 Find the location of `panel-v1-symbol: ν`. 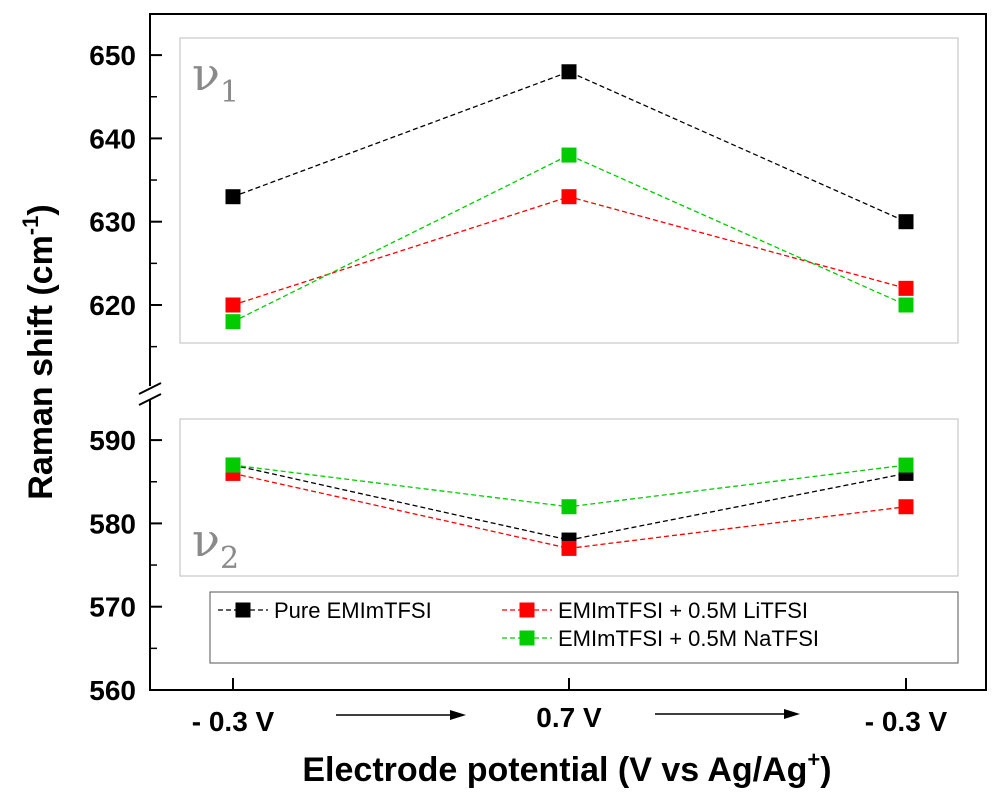

panel-v1-symbol: ν is located at coordinates (206, 74).